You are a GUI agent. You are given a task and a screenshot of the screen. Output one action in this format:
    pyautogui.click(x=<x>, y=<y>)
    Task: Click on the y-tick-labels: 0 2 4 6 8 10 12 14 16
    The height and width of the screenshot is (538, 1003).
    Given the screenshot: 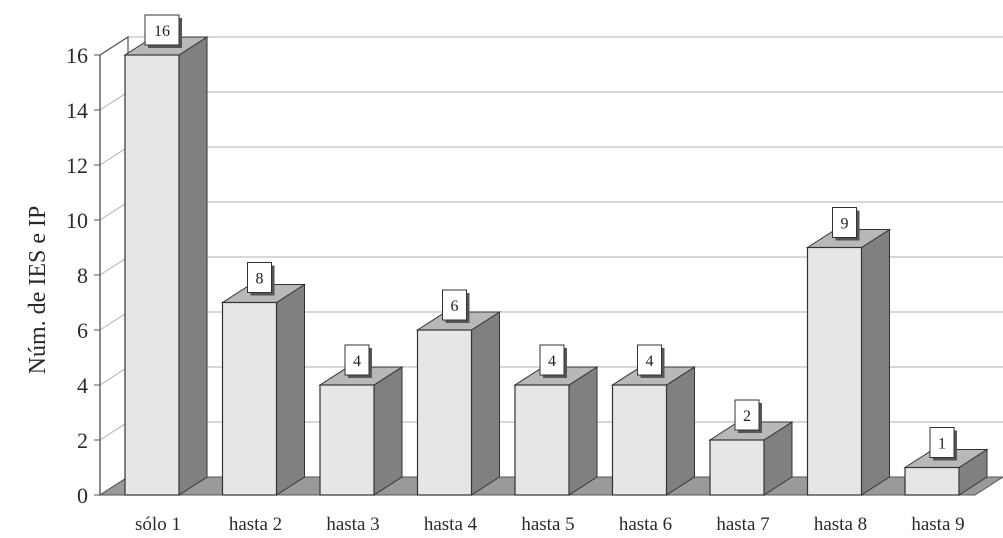 What is the action you would take?
    pyautogui.click(x=77, y=275)
    